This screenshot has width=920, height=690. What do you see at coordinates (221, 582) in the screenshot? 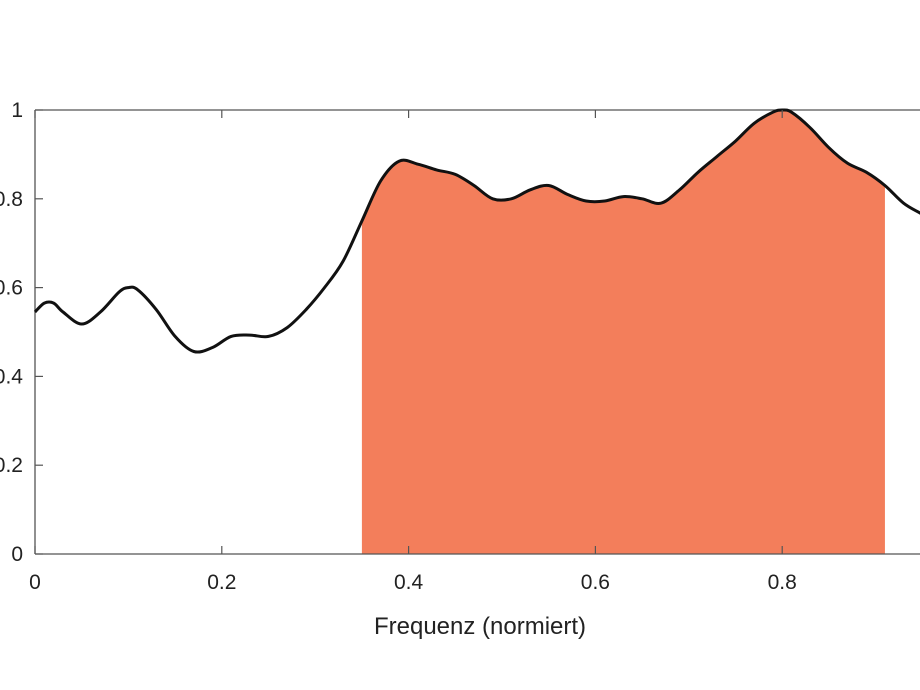
I see `x-tick-label: 0.2` at bounding box center [221, 582].